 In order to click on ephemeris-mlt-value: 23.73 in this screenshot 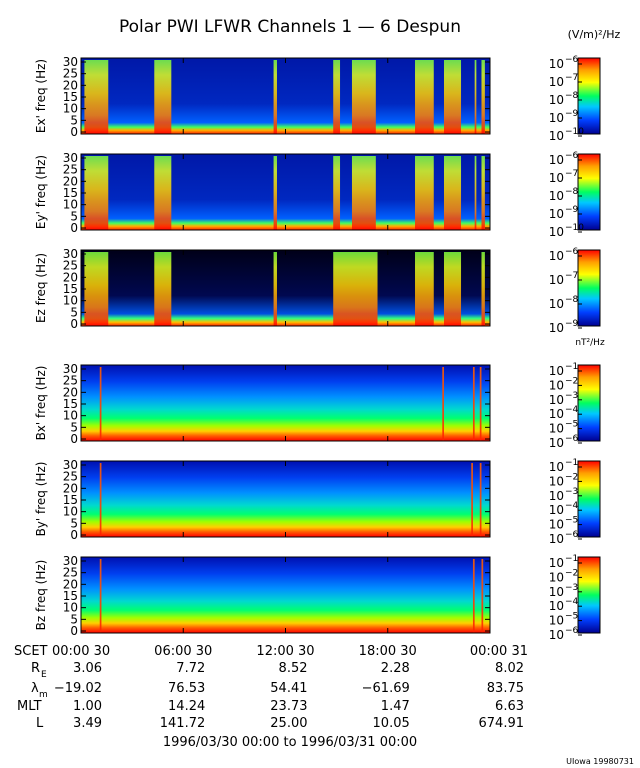, I will do `click(288, 706)`.